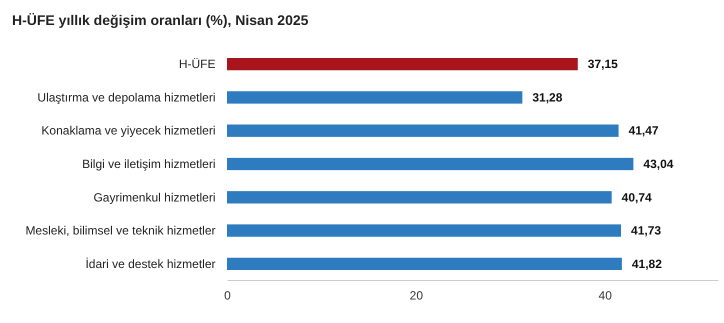 This screenshot has width=724, height=323. I want to click on y-tick-label: H-ÜFE, so click(197, 64).